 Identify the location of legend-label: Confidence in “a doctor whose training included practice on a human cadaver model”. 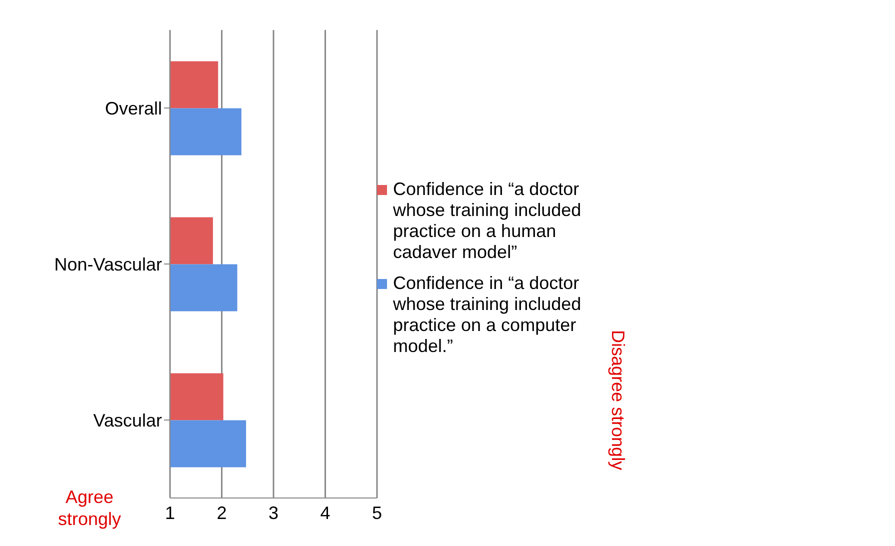
(487, 221).